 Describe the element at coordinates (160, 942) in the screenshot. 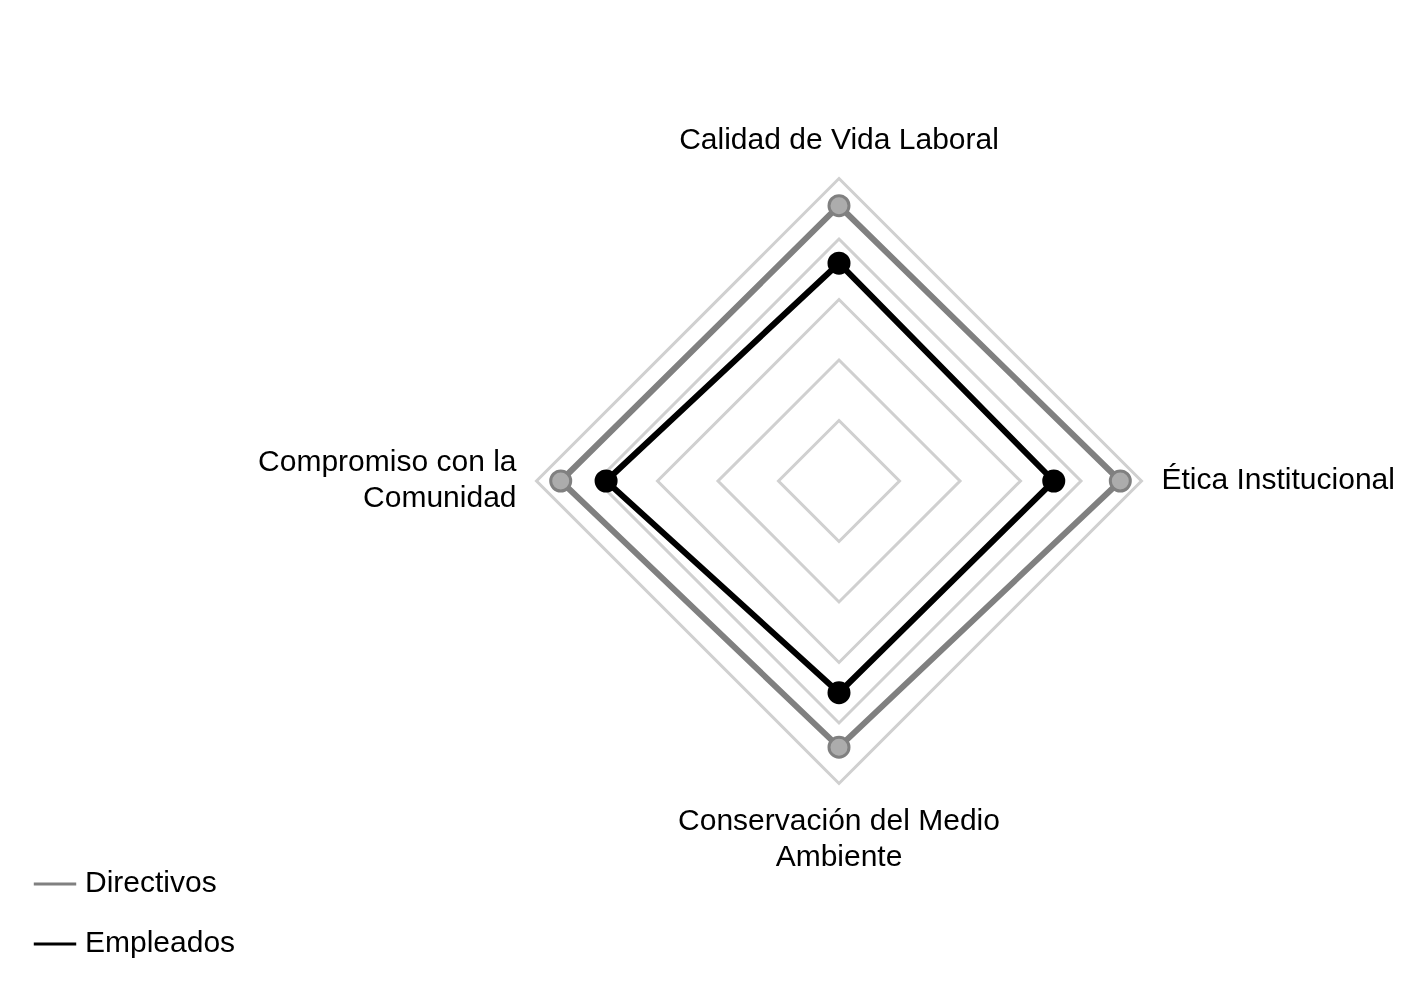

I see `legend-label: Empleados` at that location.